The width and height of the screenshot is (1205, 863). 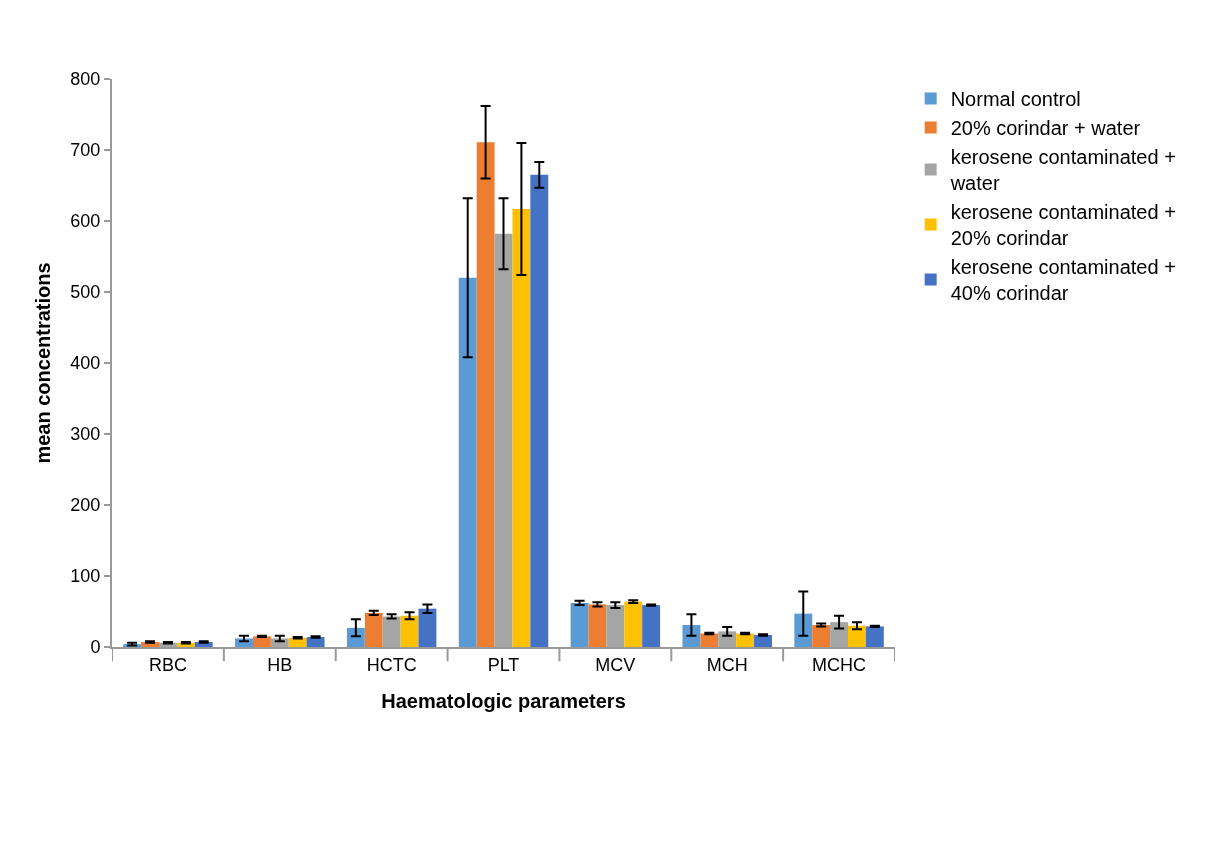 What do you see at coordinates (503, 664) in the screenshot?
I see `x-tick-label: PLT` at bounding box center [503, 664].